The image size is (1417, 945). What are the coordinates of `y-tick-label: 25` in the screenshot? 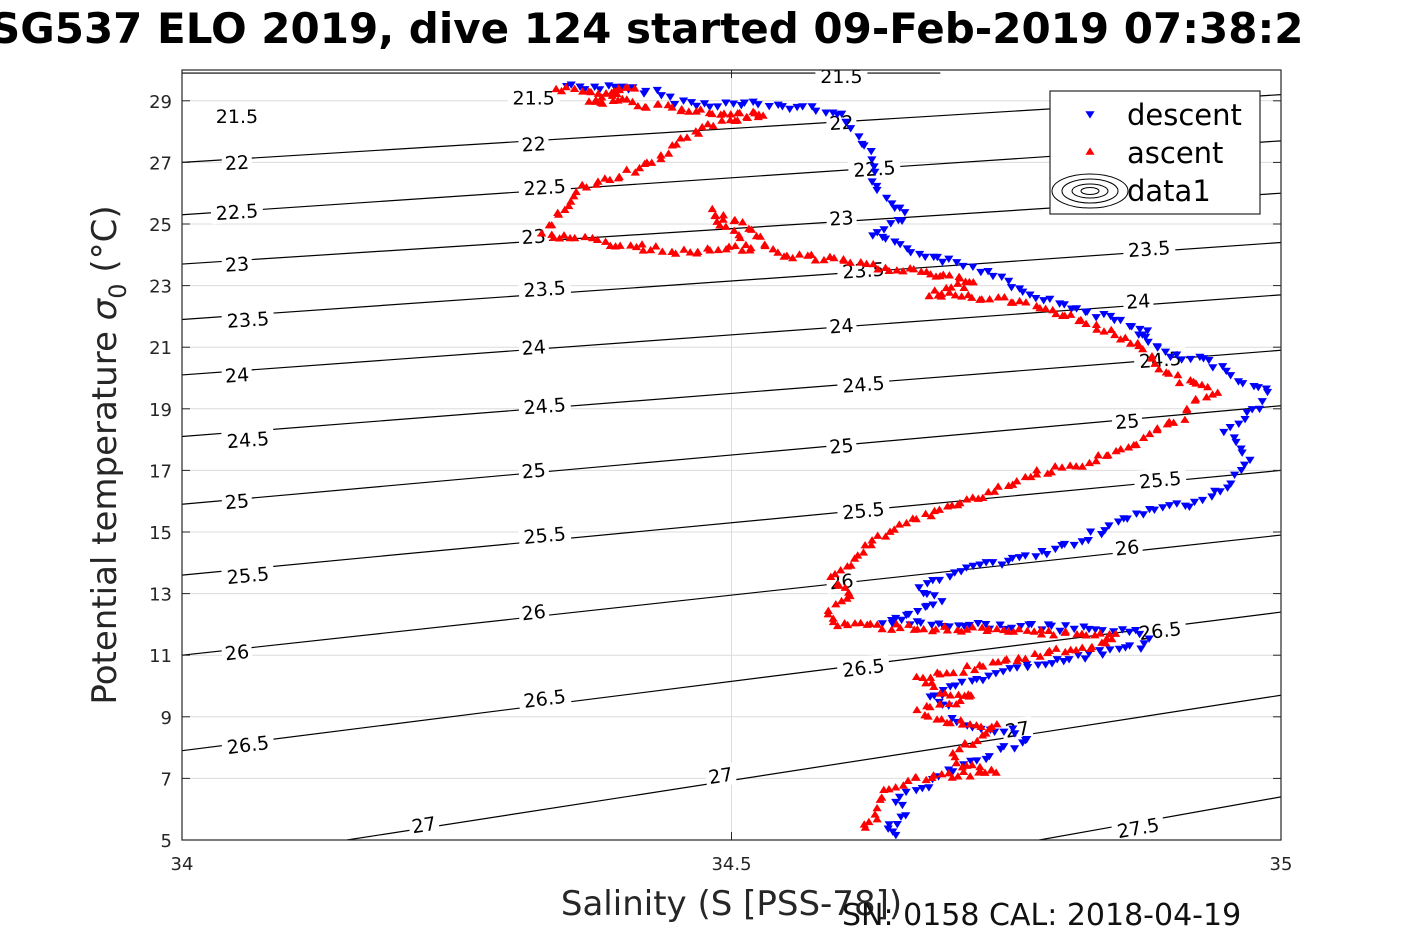 It's located at (160, 225).